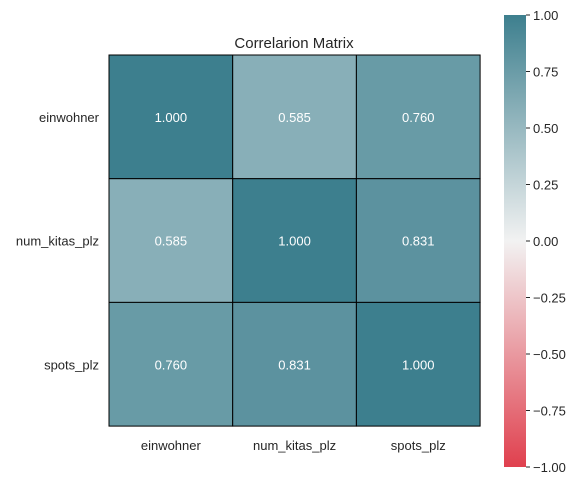  What do you see at coordinates (545, 241) in the screenshot?
I see `colorbar-tick-label: 0.00` at bounding box center [545, 241].